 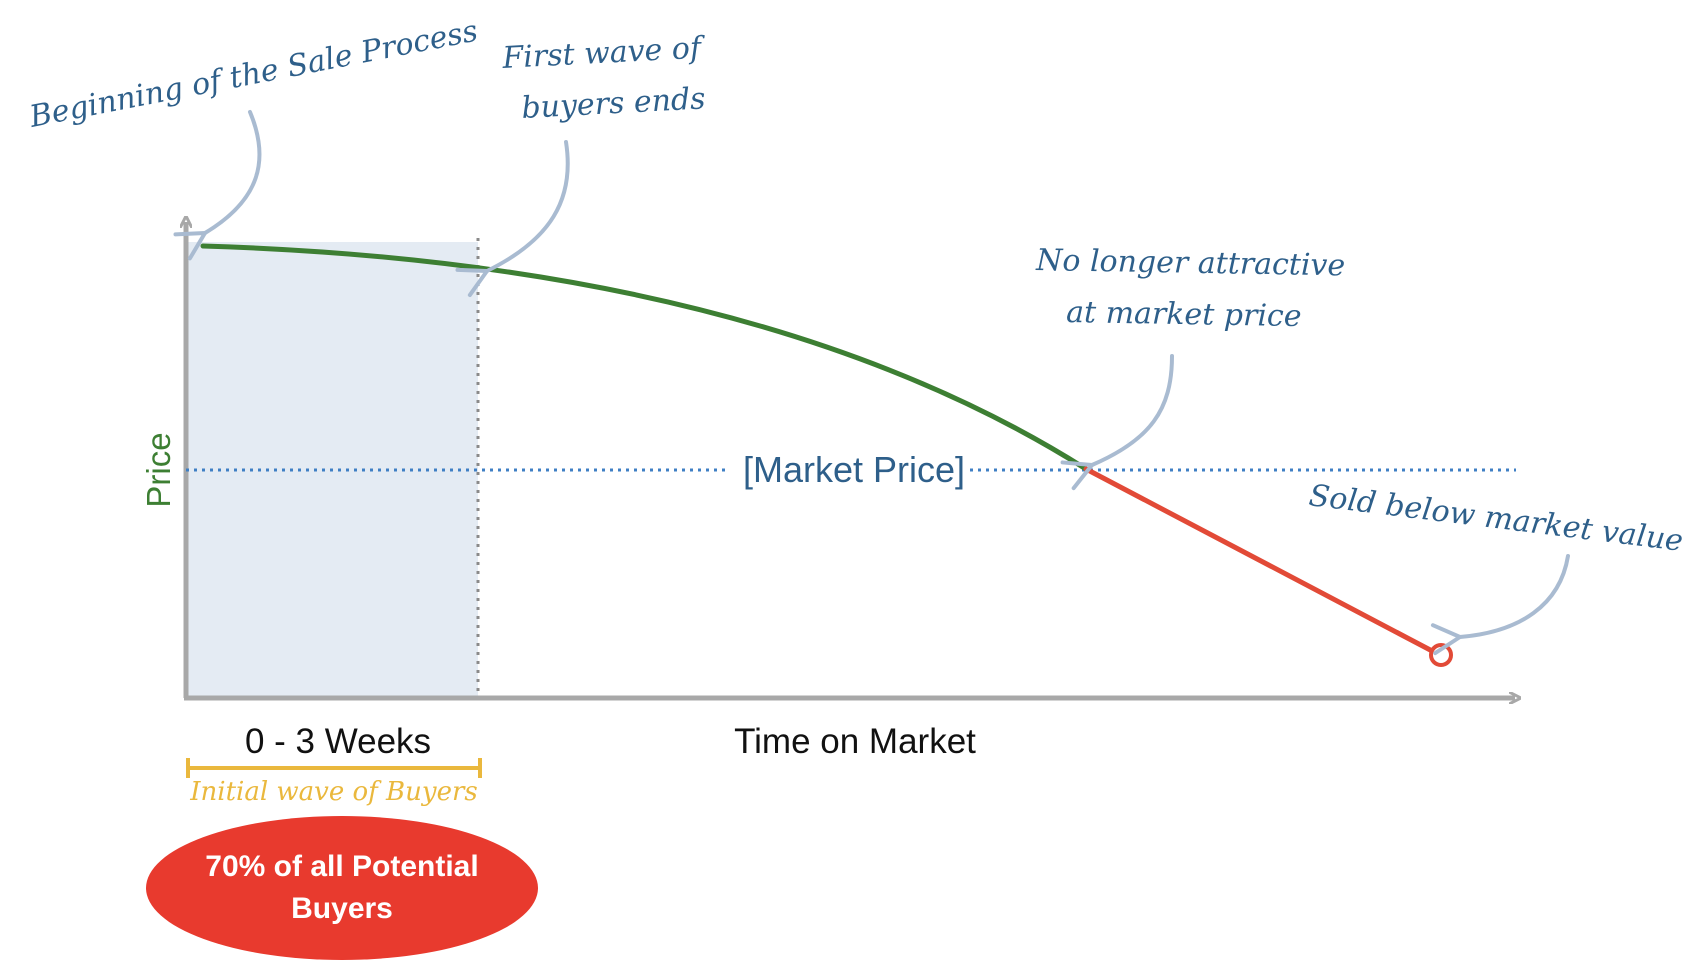 I want to click on beginning-arrow-icon, so click(x=217, y=185).